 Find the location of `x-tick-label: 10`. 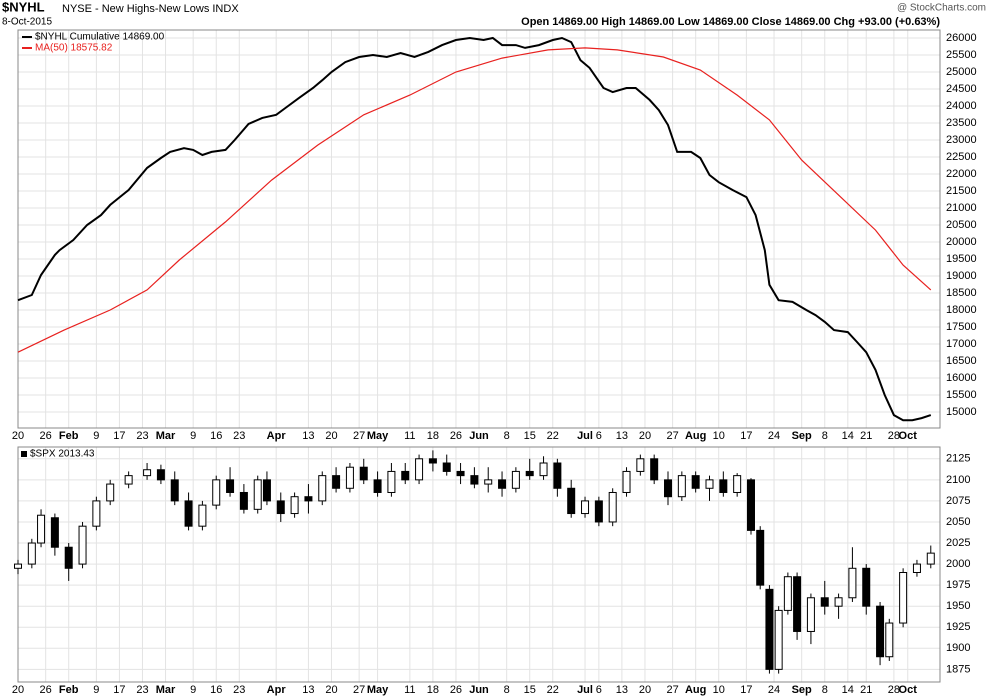

x-tick-label: 10 is located at coordinates (719, 690).